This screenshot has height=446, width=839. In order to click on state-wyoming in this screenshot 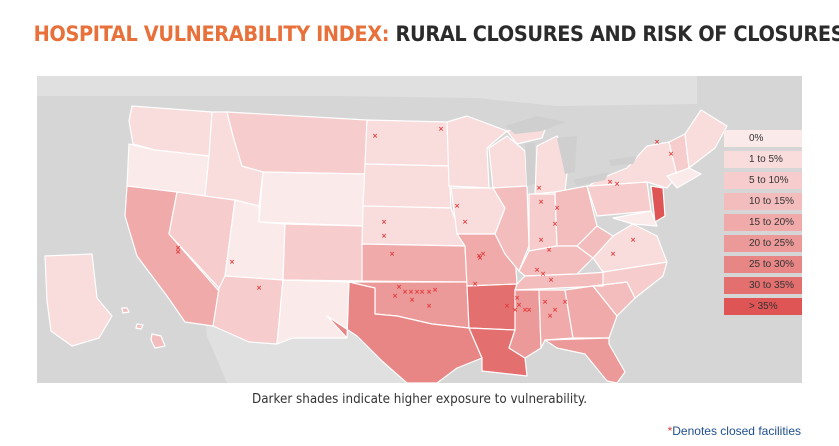, I will do `click(312, 199)`.